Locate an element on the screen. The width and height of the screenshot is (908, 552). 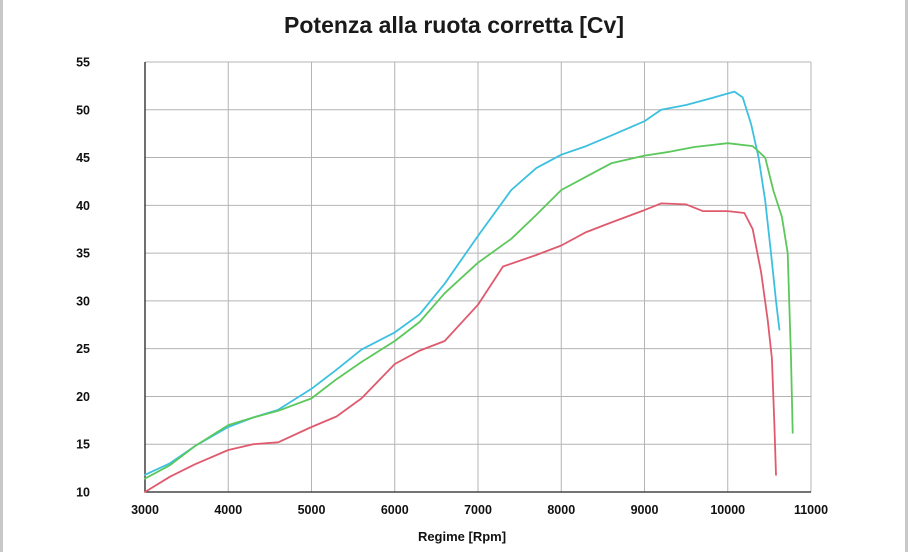
y-tick-label: 35 is located at coordinates (83, 254).